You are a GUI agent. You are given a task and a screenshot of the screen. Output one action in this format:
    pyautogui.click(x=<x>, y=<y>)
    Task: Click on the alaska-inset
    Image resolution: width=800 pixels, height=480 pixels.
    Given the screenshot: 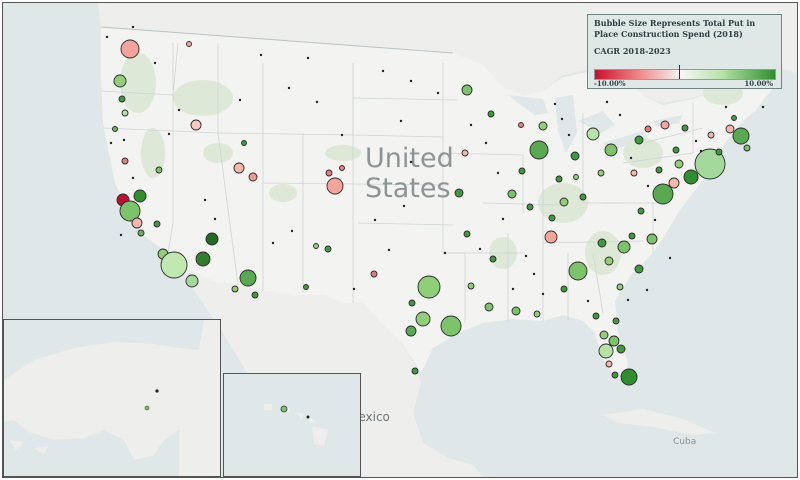 What is the action you would take?
    pyautogui.click(x=112, y=398)
    